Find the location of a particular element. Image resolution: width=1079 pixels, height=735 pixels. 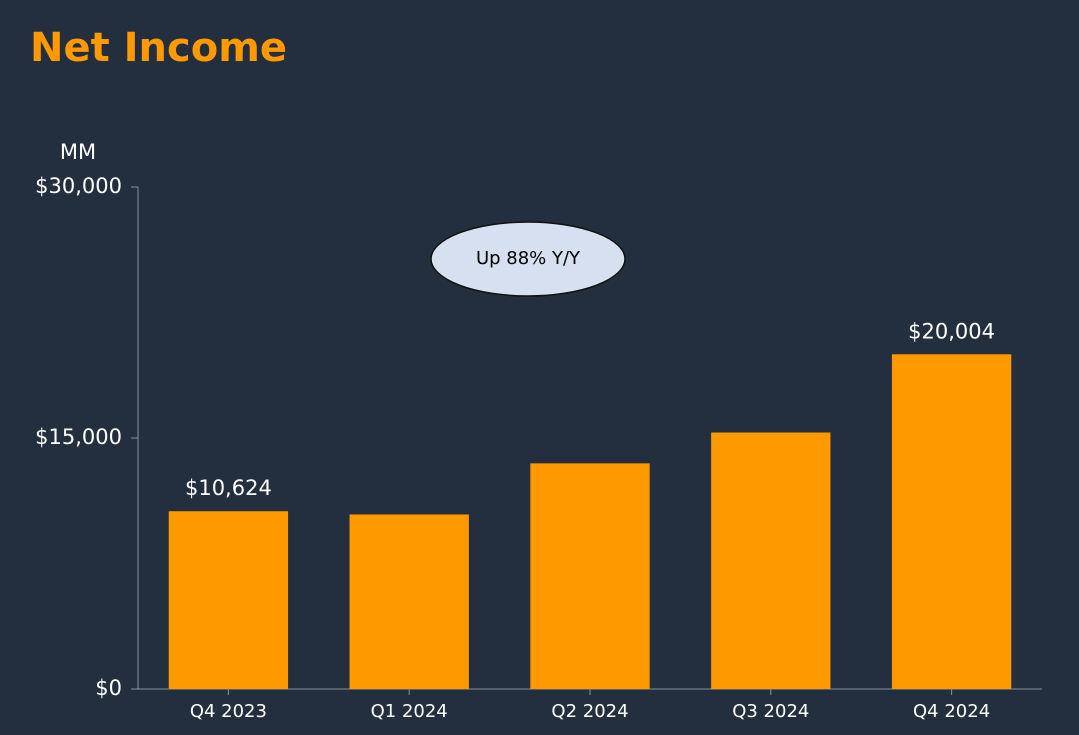

annotation: Up 88% Y/Y is located at coordinates (528, 258).